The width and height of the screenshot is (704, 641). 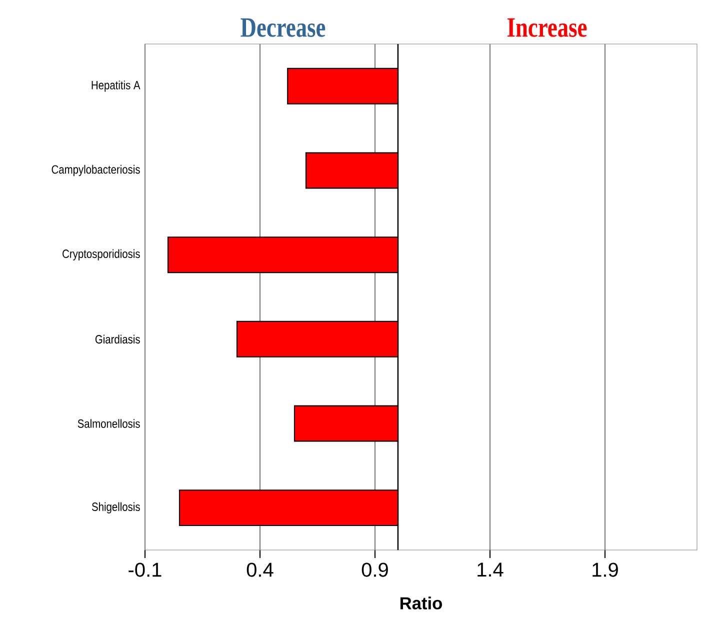 What do you see at coordinates (116, 508) in the screenshot?
I see `y-tick-label: Shigellosis` at bounding box center [116, 508].